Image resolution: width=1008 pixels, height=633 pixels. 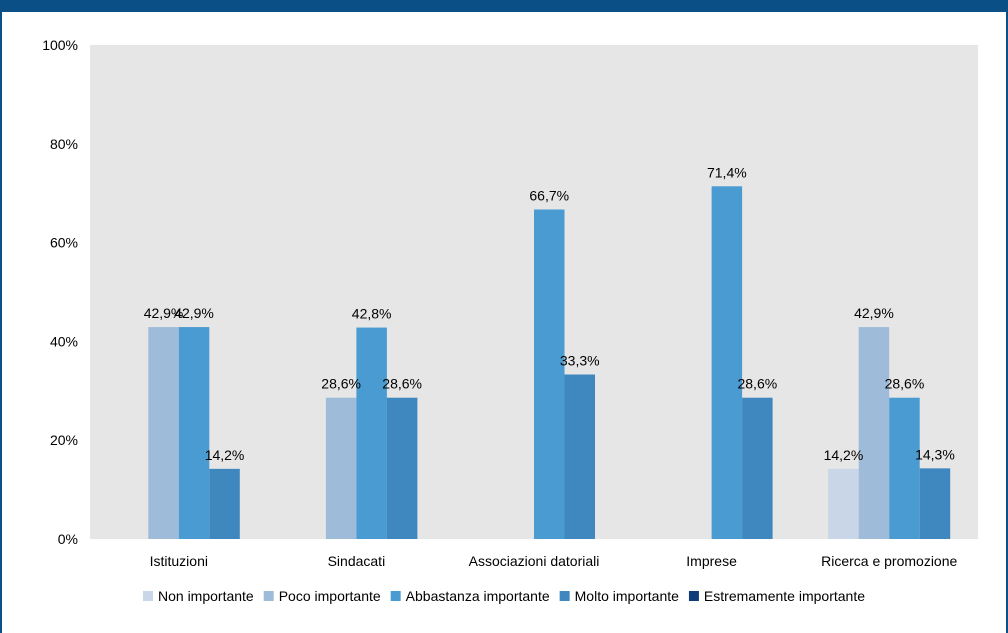 What do you see at coordinates (194, 433) in the screenshot?
I see `bar-abbastanza-importante-istituzioni` at bounding box center [194, 433].